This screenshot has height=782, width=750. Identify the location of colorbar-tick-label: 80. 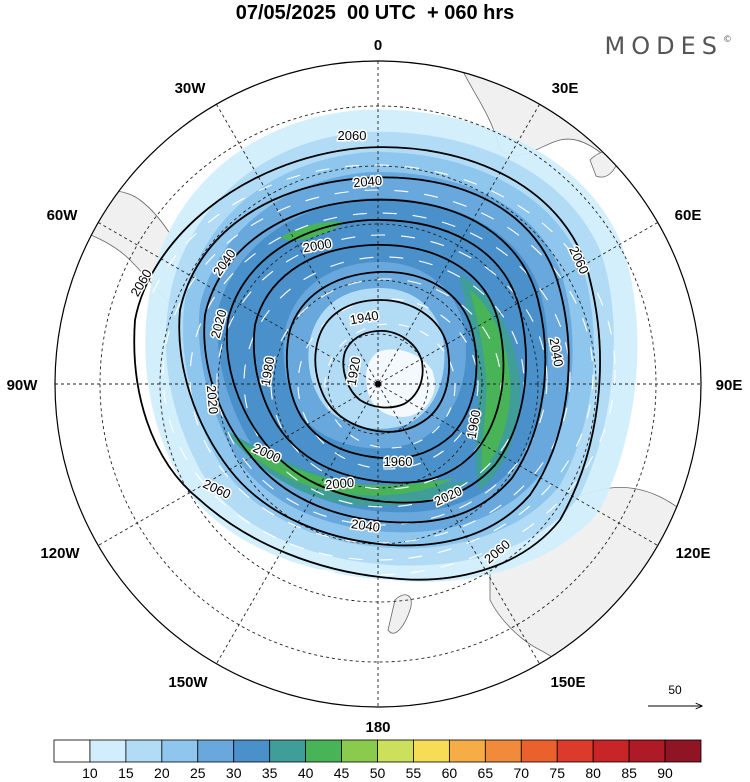
(593, 773).